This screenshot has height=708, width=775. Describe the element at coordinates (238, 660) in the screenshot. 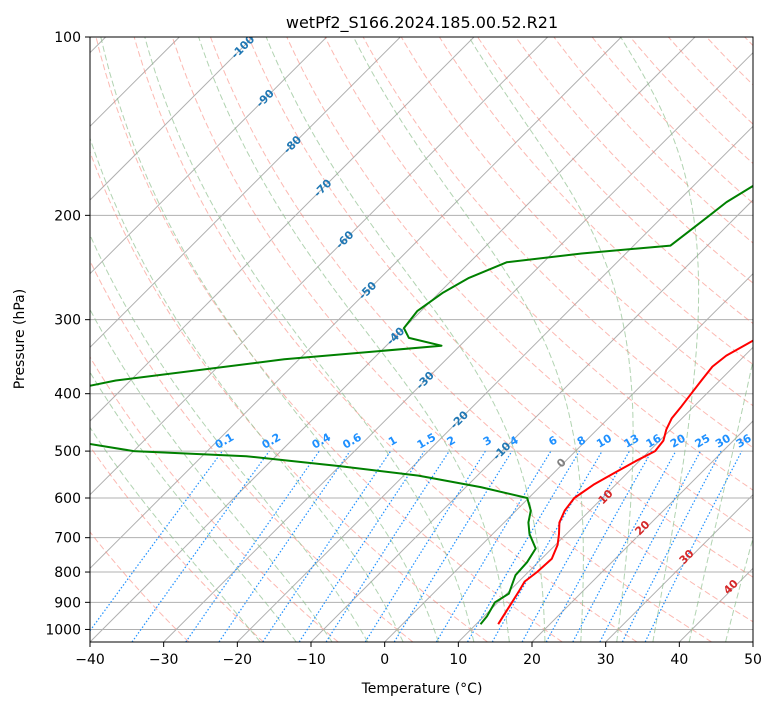

I see `x-tick-label: −20` at that location.